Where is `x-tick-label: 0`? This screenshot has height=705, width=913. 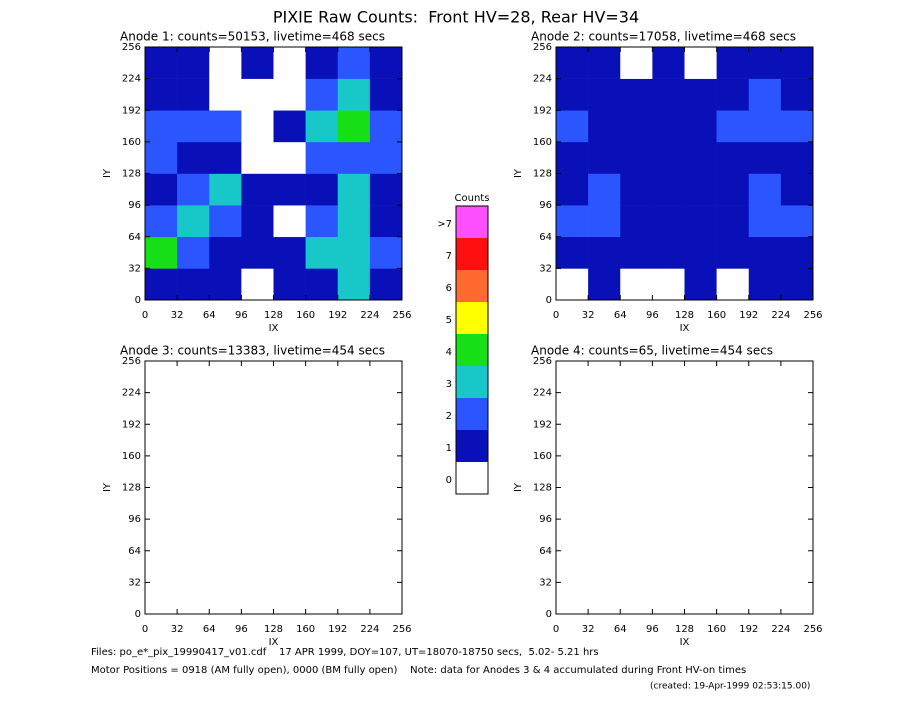 x-tick-label: 0 is located at coordinates (556, 315).